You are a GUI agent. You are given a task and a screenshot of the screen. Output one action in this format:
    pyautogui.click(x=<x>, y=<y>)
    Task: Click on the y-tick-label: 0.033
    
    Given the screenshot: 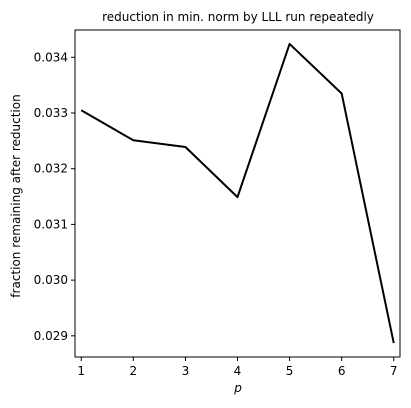 What is the action you would take?
    pyautogui.click(x=51, y=113)
    